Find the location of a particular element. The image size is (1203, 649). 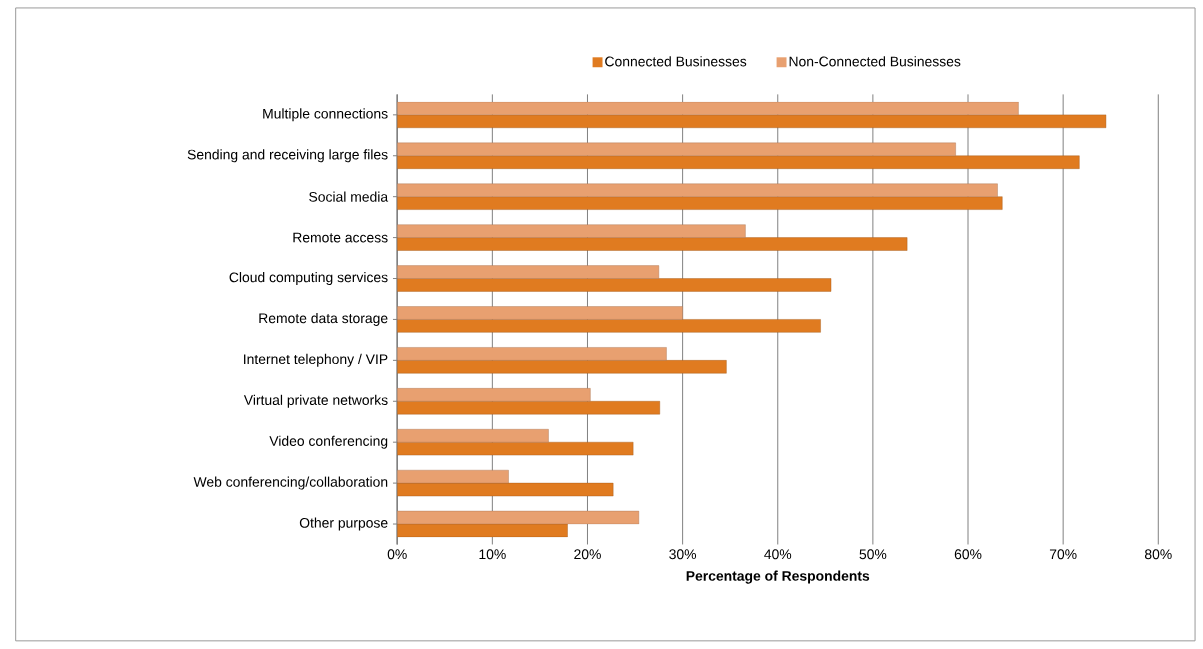

y-tick-label: Web conferencing/collaboration is located at coordinates (290, 483).